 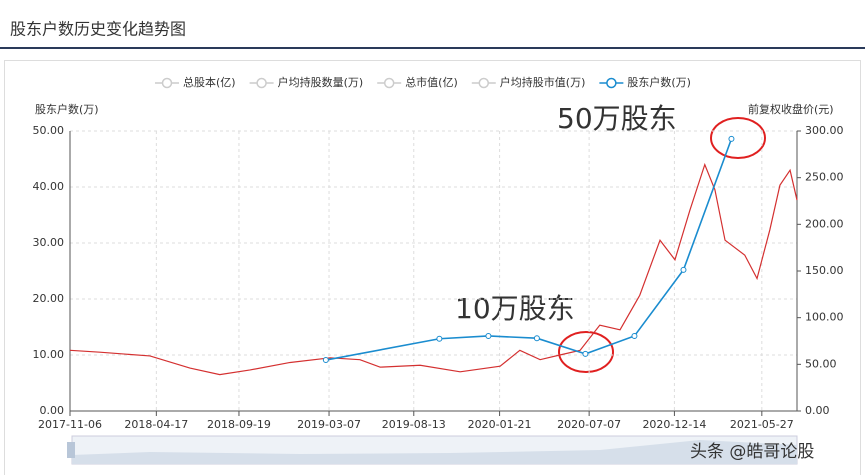 I want to click on y2-axis-title: 前复权收盘价(元), so click(x=791, y=109).